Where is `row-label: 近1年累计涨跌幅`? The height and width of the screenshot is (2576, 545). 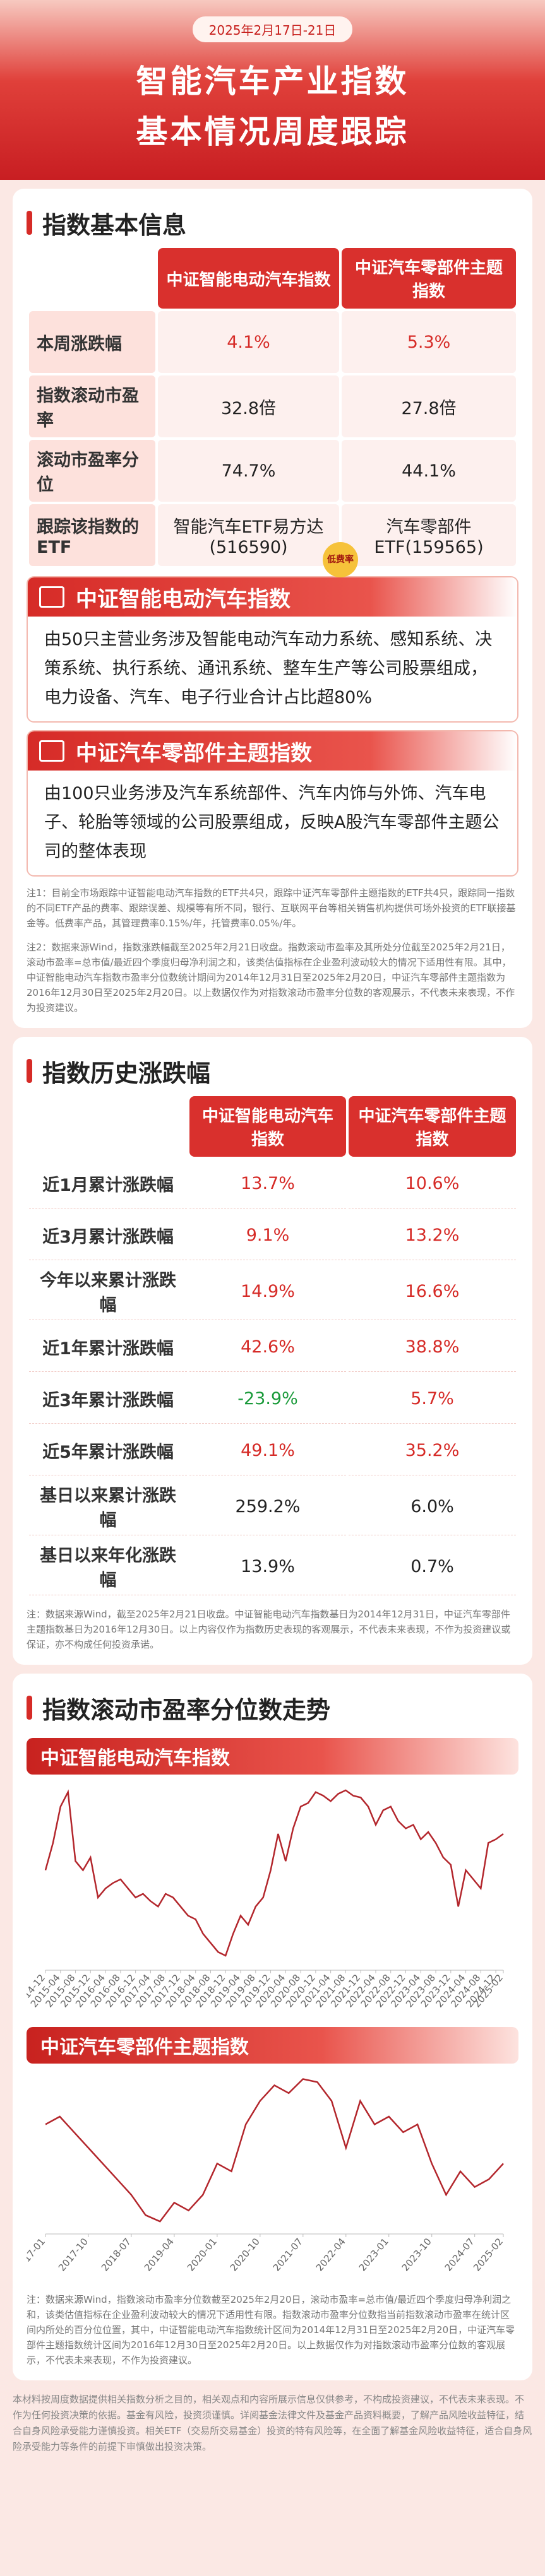 row-label: 近1年累计涨跌幅 is located at coordinates (108, 1347).